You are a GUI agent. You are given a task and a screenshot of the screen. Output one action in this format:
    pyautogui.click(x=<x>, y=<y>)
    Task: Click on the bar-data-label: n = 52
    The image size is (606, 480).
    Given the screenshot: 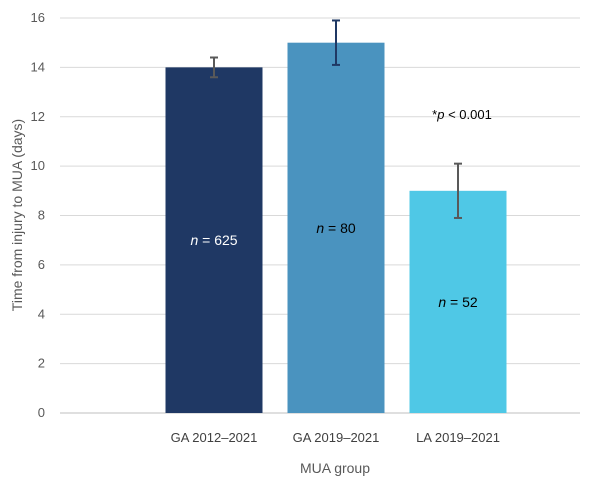 What is the action you would take?
    pyautogui.click(x=458, y=302)
    